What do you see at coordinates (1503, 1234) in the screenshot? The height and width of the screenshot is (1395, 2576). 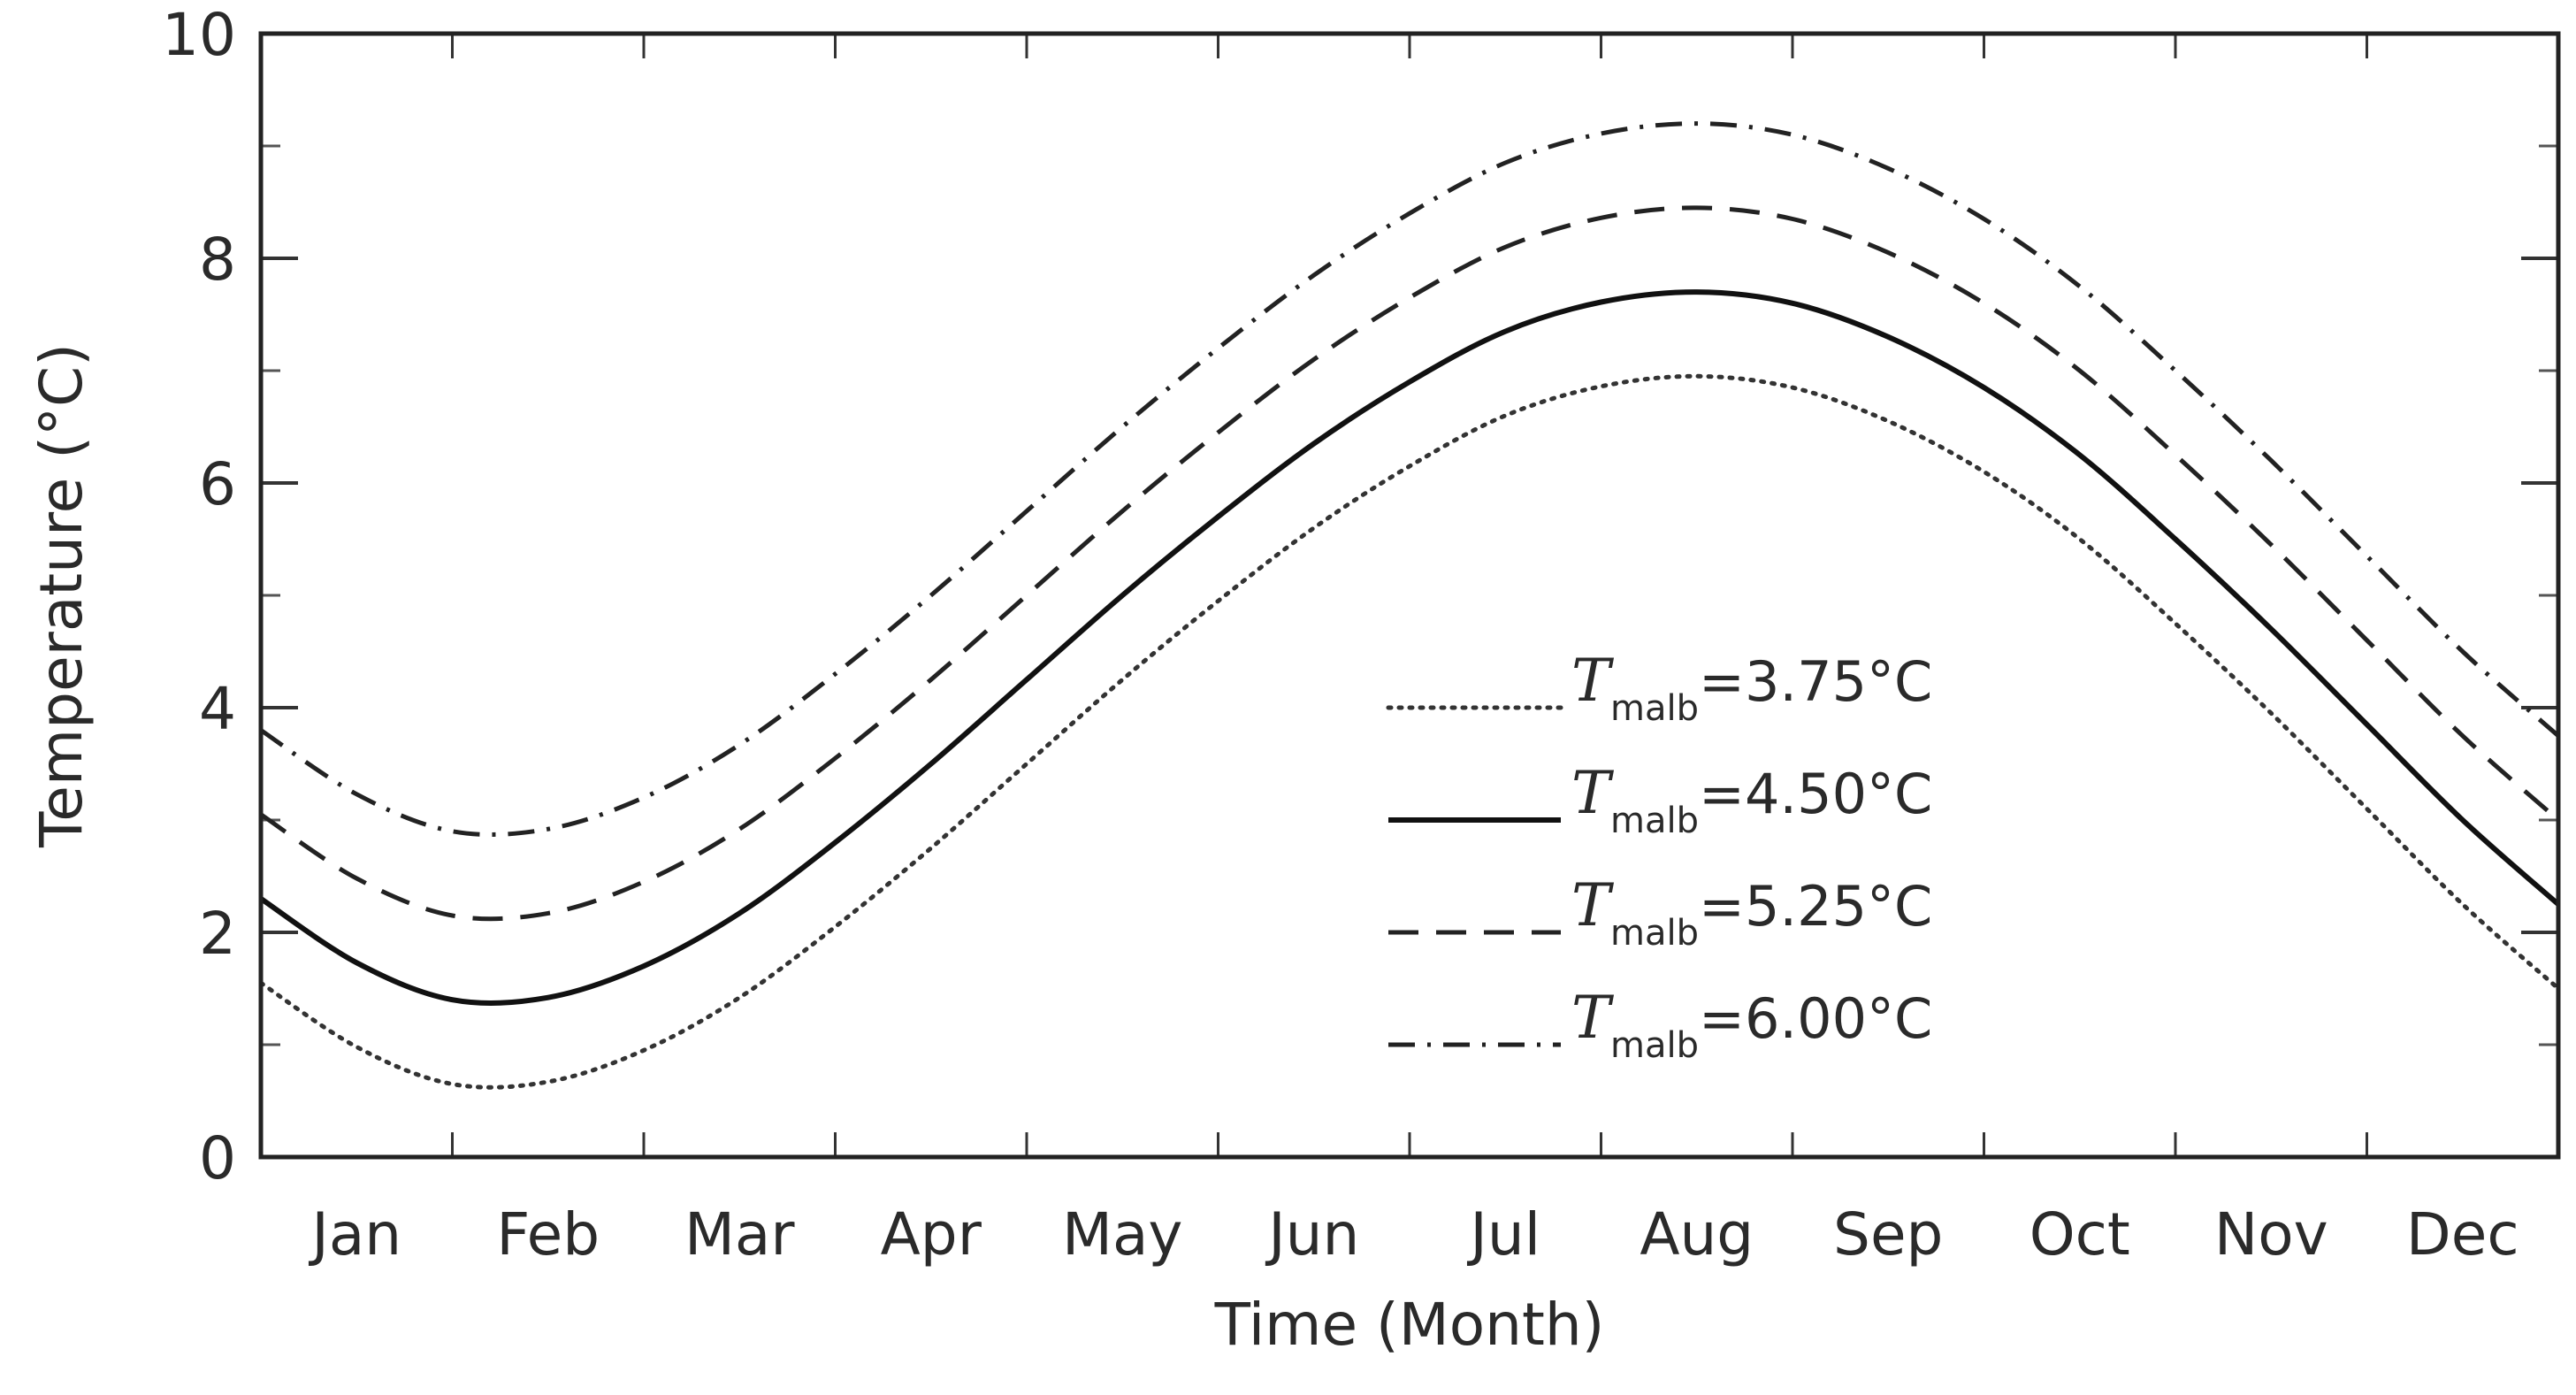 I see `x-tick-label: Jul` at bounding box center [1503, 1234].